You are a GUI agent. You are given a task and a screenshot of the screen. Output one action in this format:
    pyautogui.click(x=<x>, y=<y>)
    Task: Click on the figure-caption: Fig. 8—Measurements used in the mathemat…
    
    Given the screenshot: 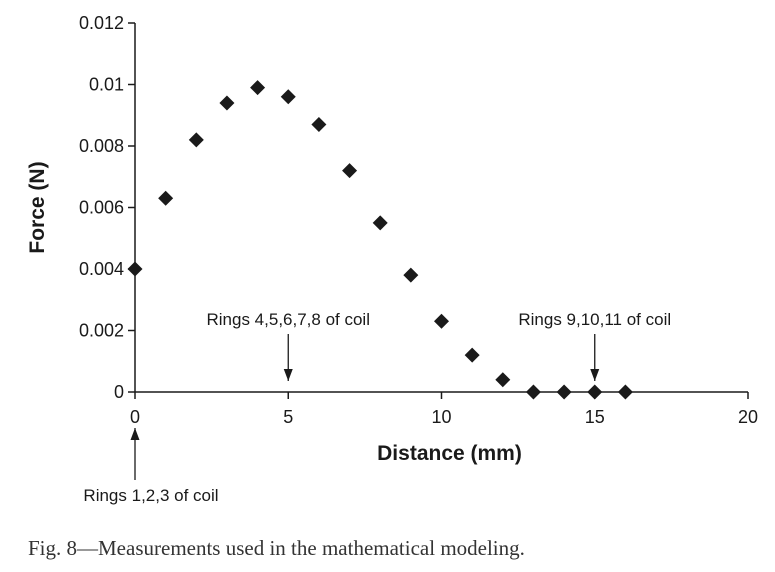 What is the action you would take?
    pyautogui.click(x=276, y=548)
    